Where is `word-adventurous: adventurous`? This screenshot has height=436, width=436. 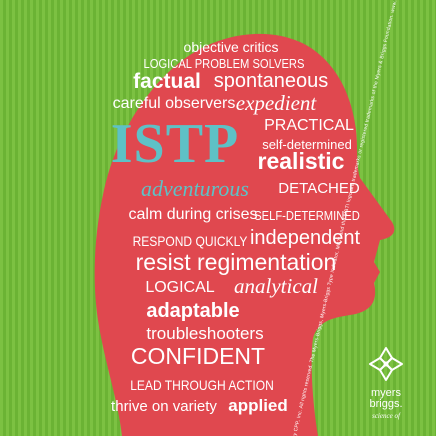 word-adventurous: adventurous is located at coordinates (195, 188).